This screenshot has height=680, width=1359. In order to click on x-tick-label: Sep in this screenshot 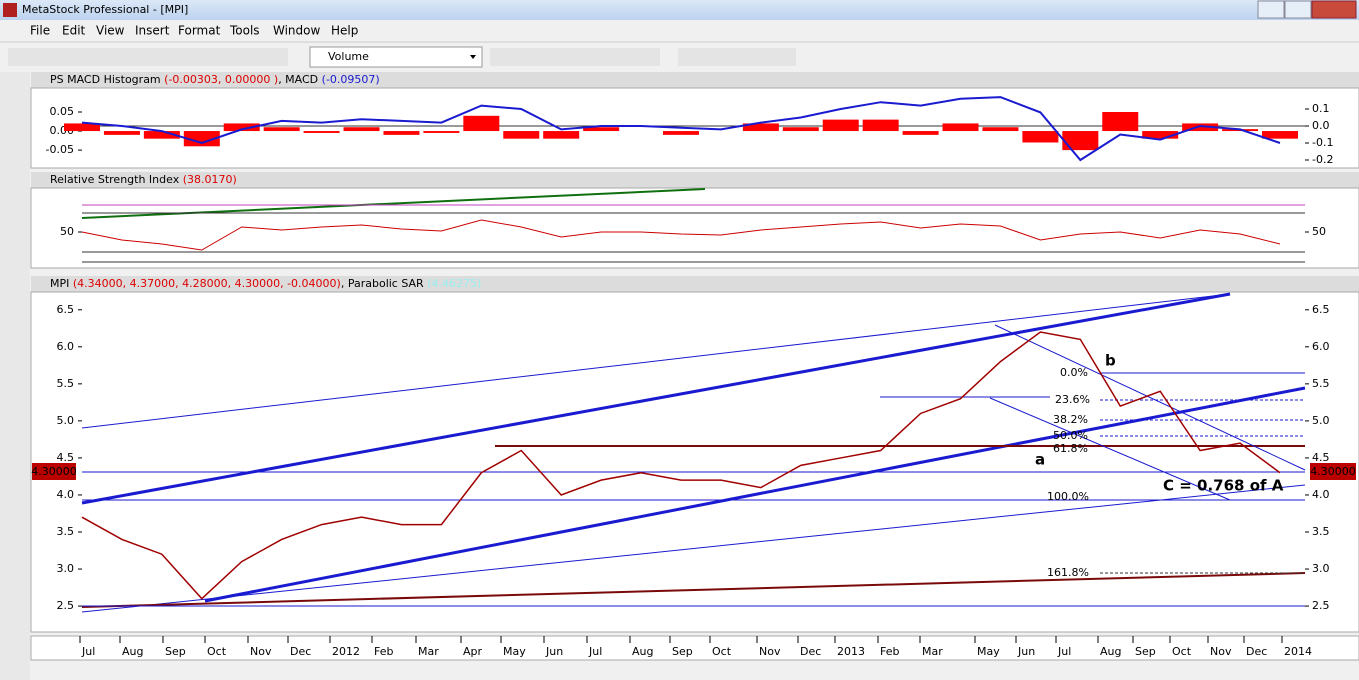, I will do `click(1145, 651)`.